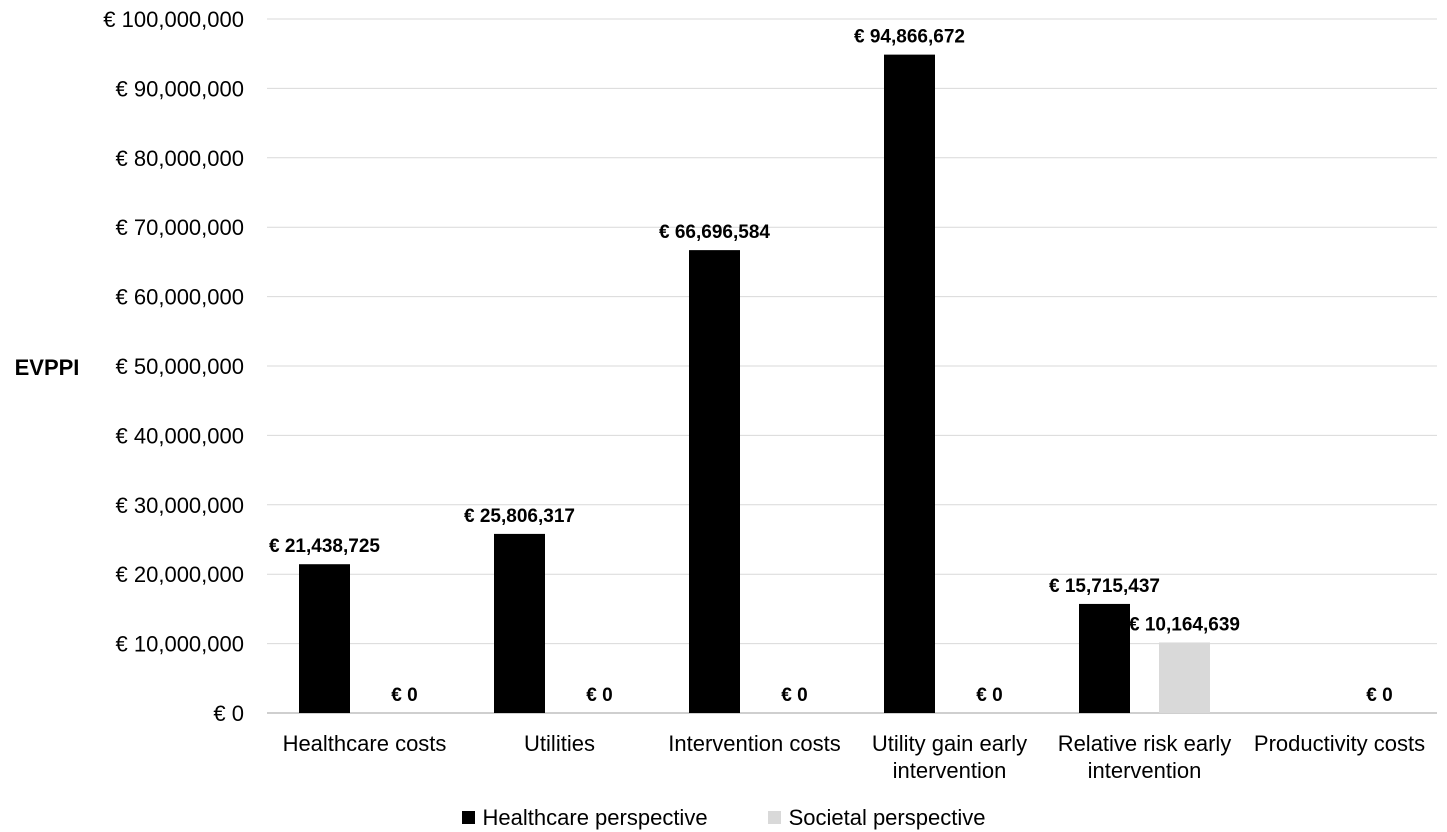 Image resolution: width=1447 pixels, height=832 pixels. I want to click on y-tick-label: € 20,000,000, so click(180, 574).